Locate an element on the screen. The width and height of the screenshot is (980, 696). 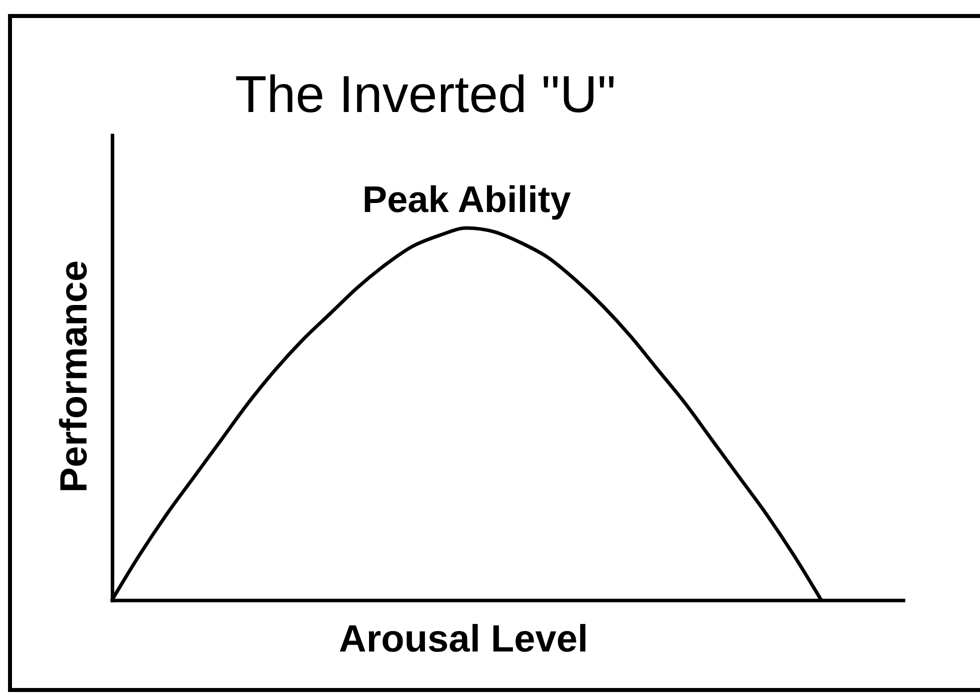
y-axis-title: Performance is located at coordinates (75, 376).